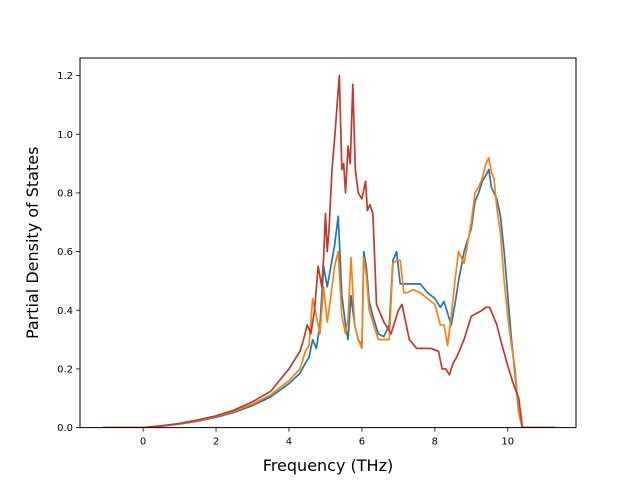 The width and height of the screenshot is (640, 480). I want to click on y-tick-label: 0.4, so click(65, 311).